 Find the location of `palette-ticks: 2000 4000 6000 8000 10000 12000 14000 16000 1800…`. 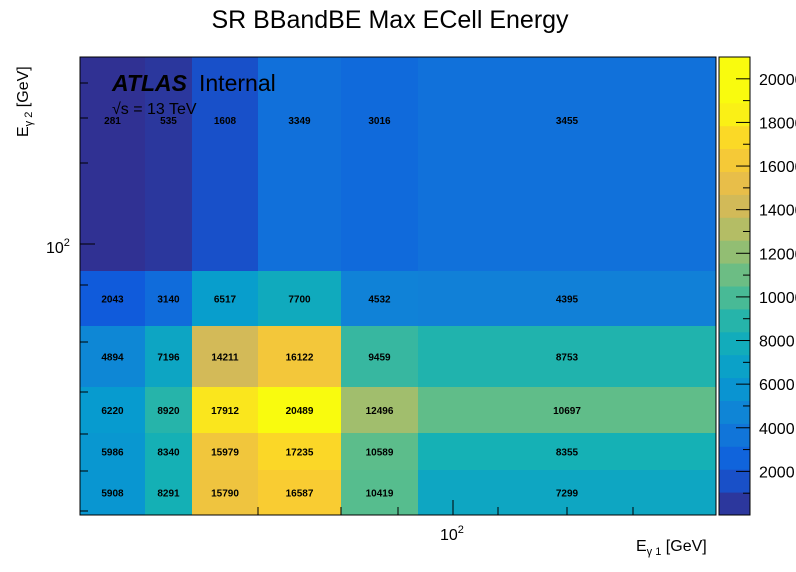

palette-ticks: 2000 4000 6000 8000 10000 12000 14000 16000 1800… is located at coordinates (766, 275).